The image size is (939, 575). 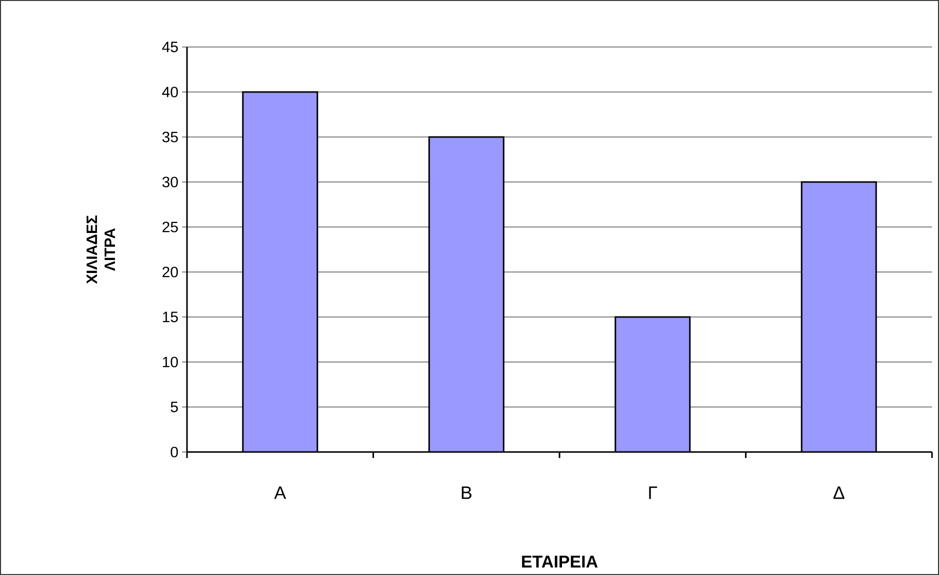 I want to click on y-tick-label: 10, so click(x=170, y=362).